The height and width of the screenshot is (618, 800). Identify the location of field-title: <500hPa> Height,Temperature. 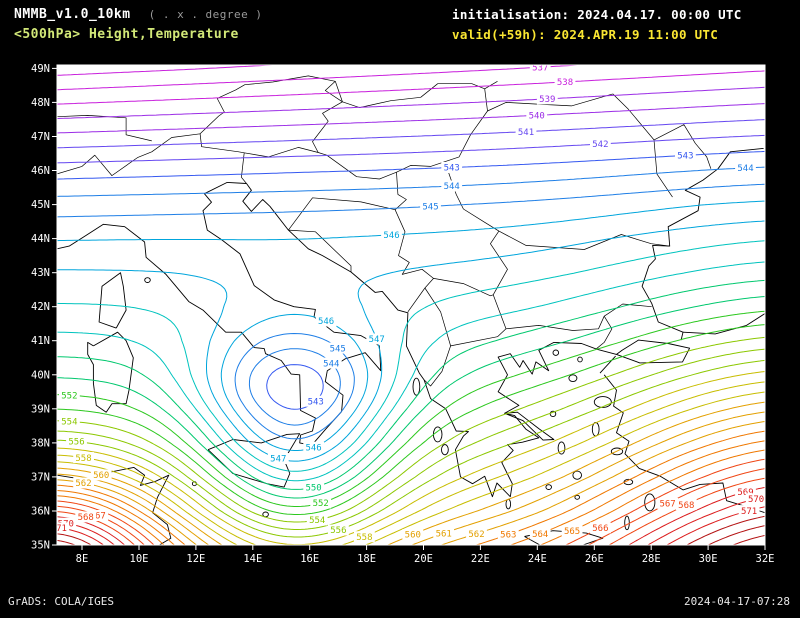
(126, 34).